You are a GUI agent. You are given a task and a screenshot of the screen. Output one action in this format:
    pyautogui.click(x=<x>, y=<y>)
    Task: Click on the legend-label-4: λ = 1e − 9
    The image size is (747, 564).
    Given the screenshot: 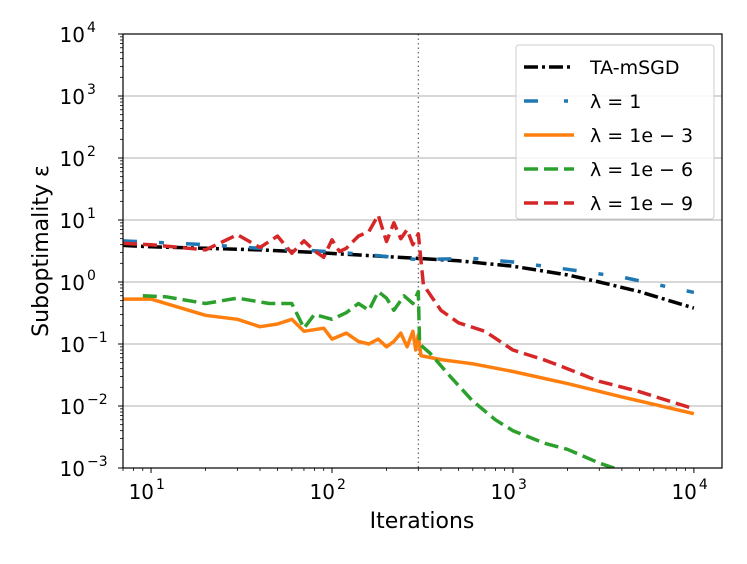 What is the action you would take?
    pyautogui.click(x=641, y=204)
    